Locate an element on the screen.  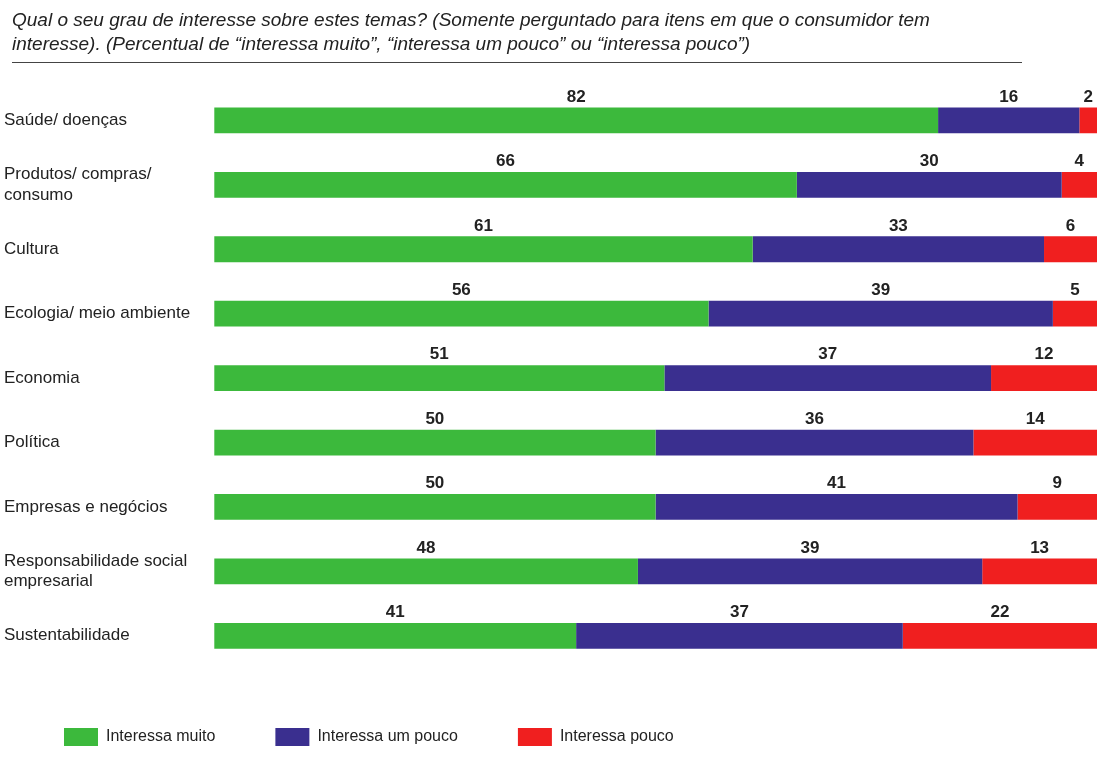
data-label: 9 is located at coordinates (1057, 483).